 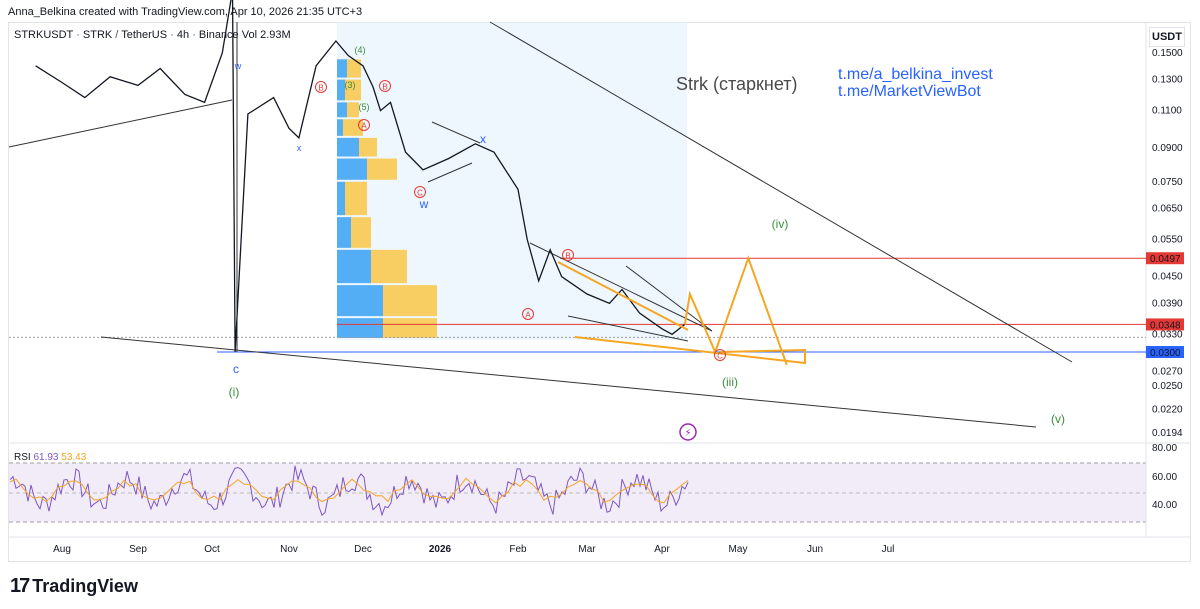 What do you see at coordinates (1167, 239) in the screenshot?
I see `price-tick: 0.0550` at bounding box center [1167, 239].